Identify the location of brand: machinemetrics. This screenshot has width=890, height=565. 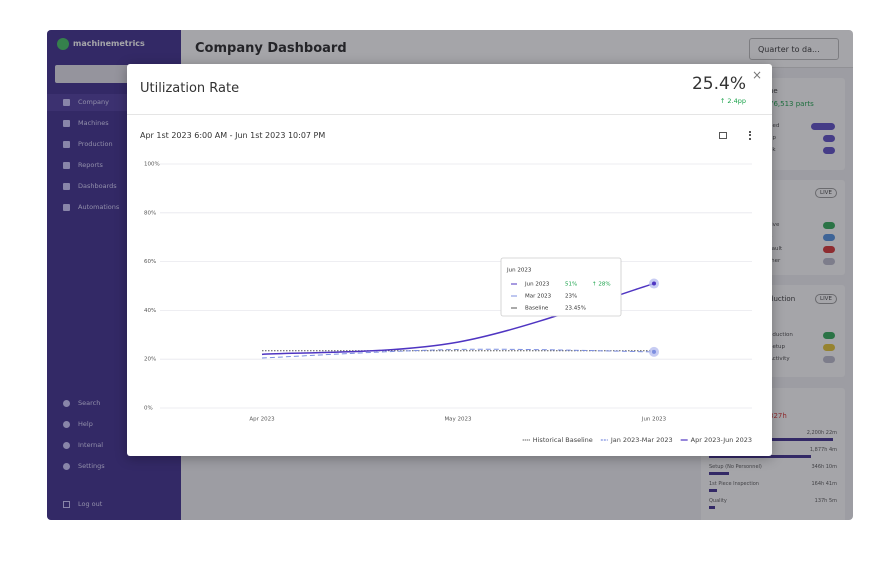
(109, 43).